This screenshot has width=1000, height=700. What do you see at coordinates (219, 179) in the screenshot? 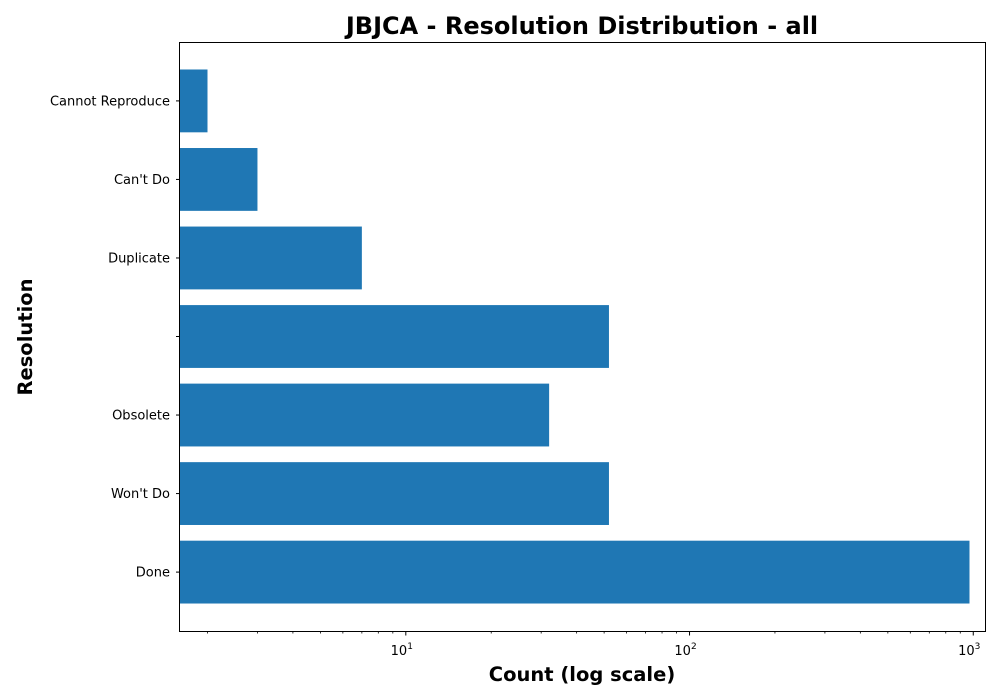
I see `bar-can-t-do` at bounding box center [219, 179].